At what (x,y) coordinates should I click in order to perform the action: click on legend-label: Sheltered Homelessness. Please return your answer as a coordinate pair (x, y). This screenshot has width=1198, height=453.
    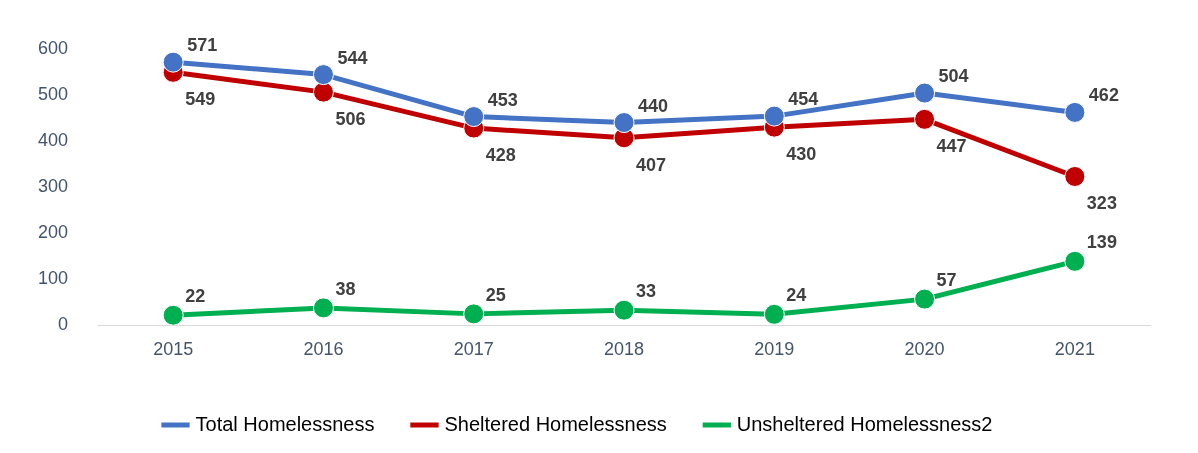
    Looking at the image, I should click on (555, 423).